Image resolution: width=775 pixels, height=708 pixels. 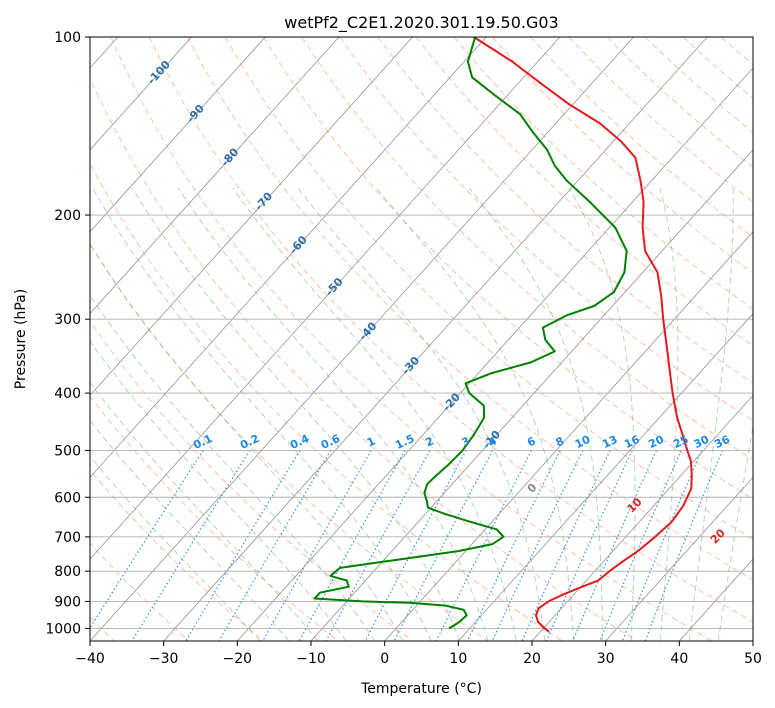 I want to click on y-tick-label: 100, so click(x=67, y=38).